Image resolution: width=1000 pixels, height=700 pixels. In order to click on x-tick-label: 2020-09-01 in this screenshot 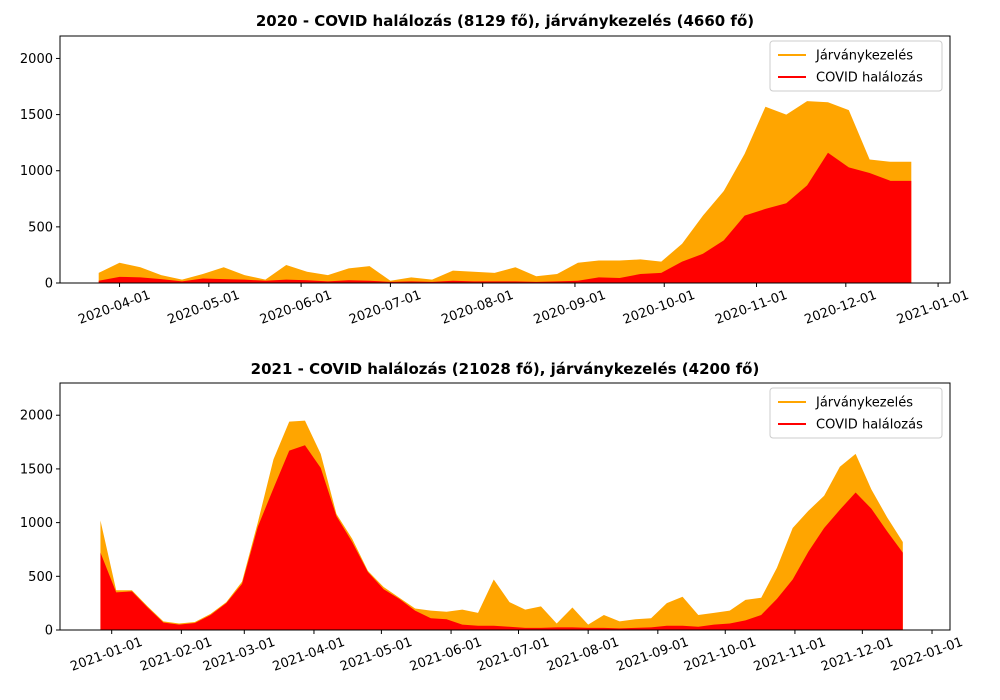, I will do `click(570, 308)`.